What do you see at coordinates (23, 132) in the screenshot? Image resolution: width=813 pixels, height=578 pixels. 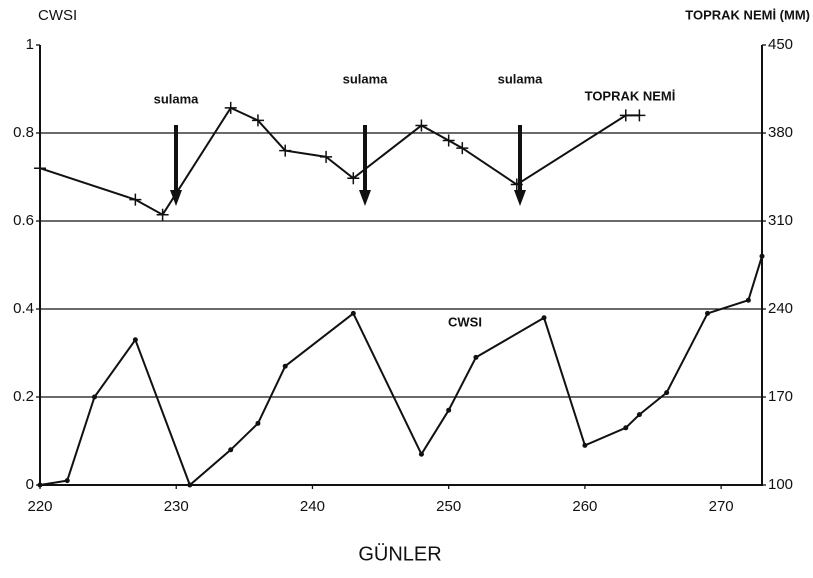 I see `y-tick-label: 0.8` at bounding box center [23, 132].